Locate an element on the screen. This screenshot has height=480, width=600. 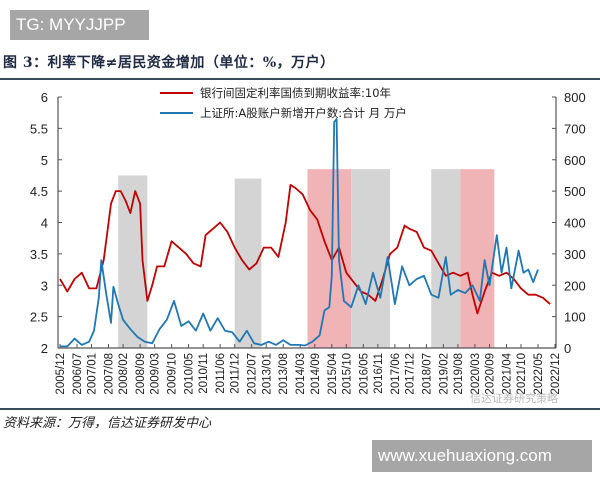
y-left-tick: 3 is located at coordinates (44, 285).